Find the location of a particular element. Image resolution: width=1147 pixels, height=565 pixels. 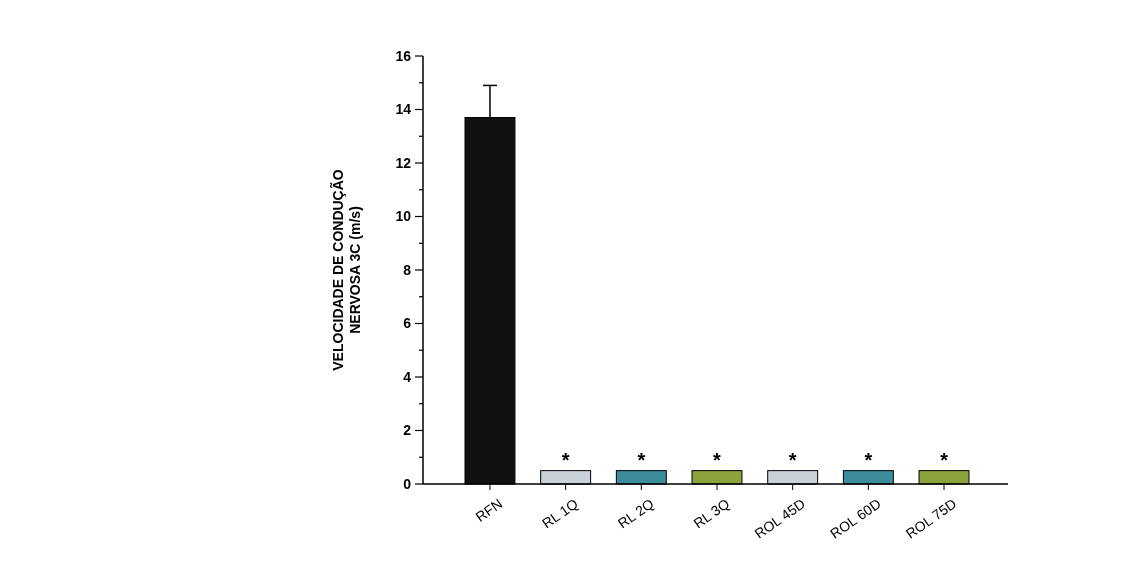

x-tick-label: RL 3Q is located at coordinates (711, 513).